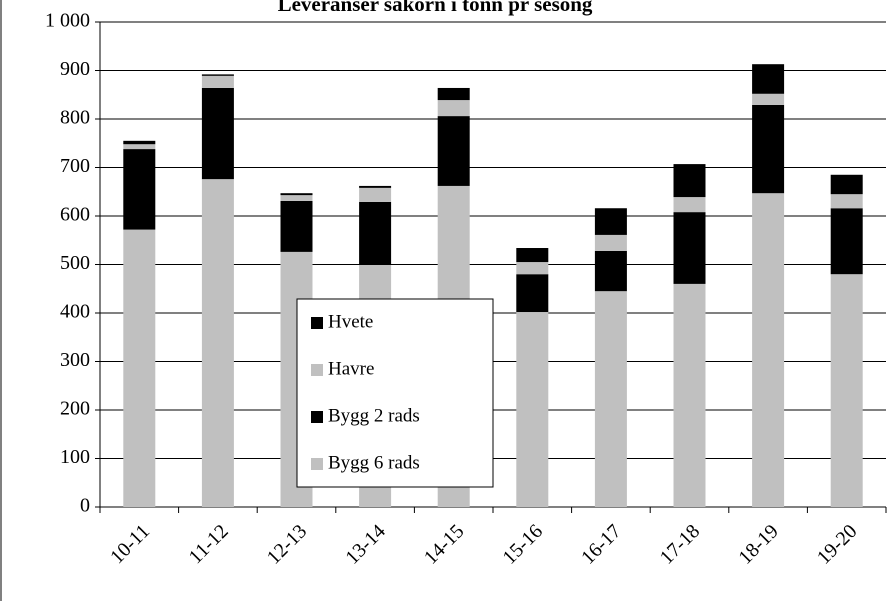 The width and height of the screenshot is (887, 601). Describe the element at coordinates (85, 506) in the screenshot. I see `y-tick-label: 0` at that location.